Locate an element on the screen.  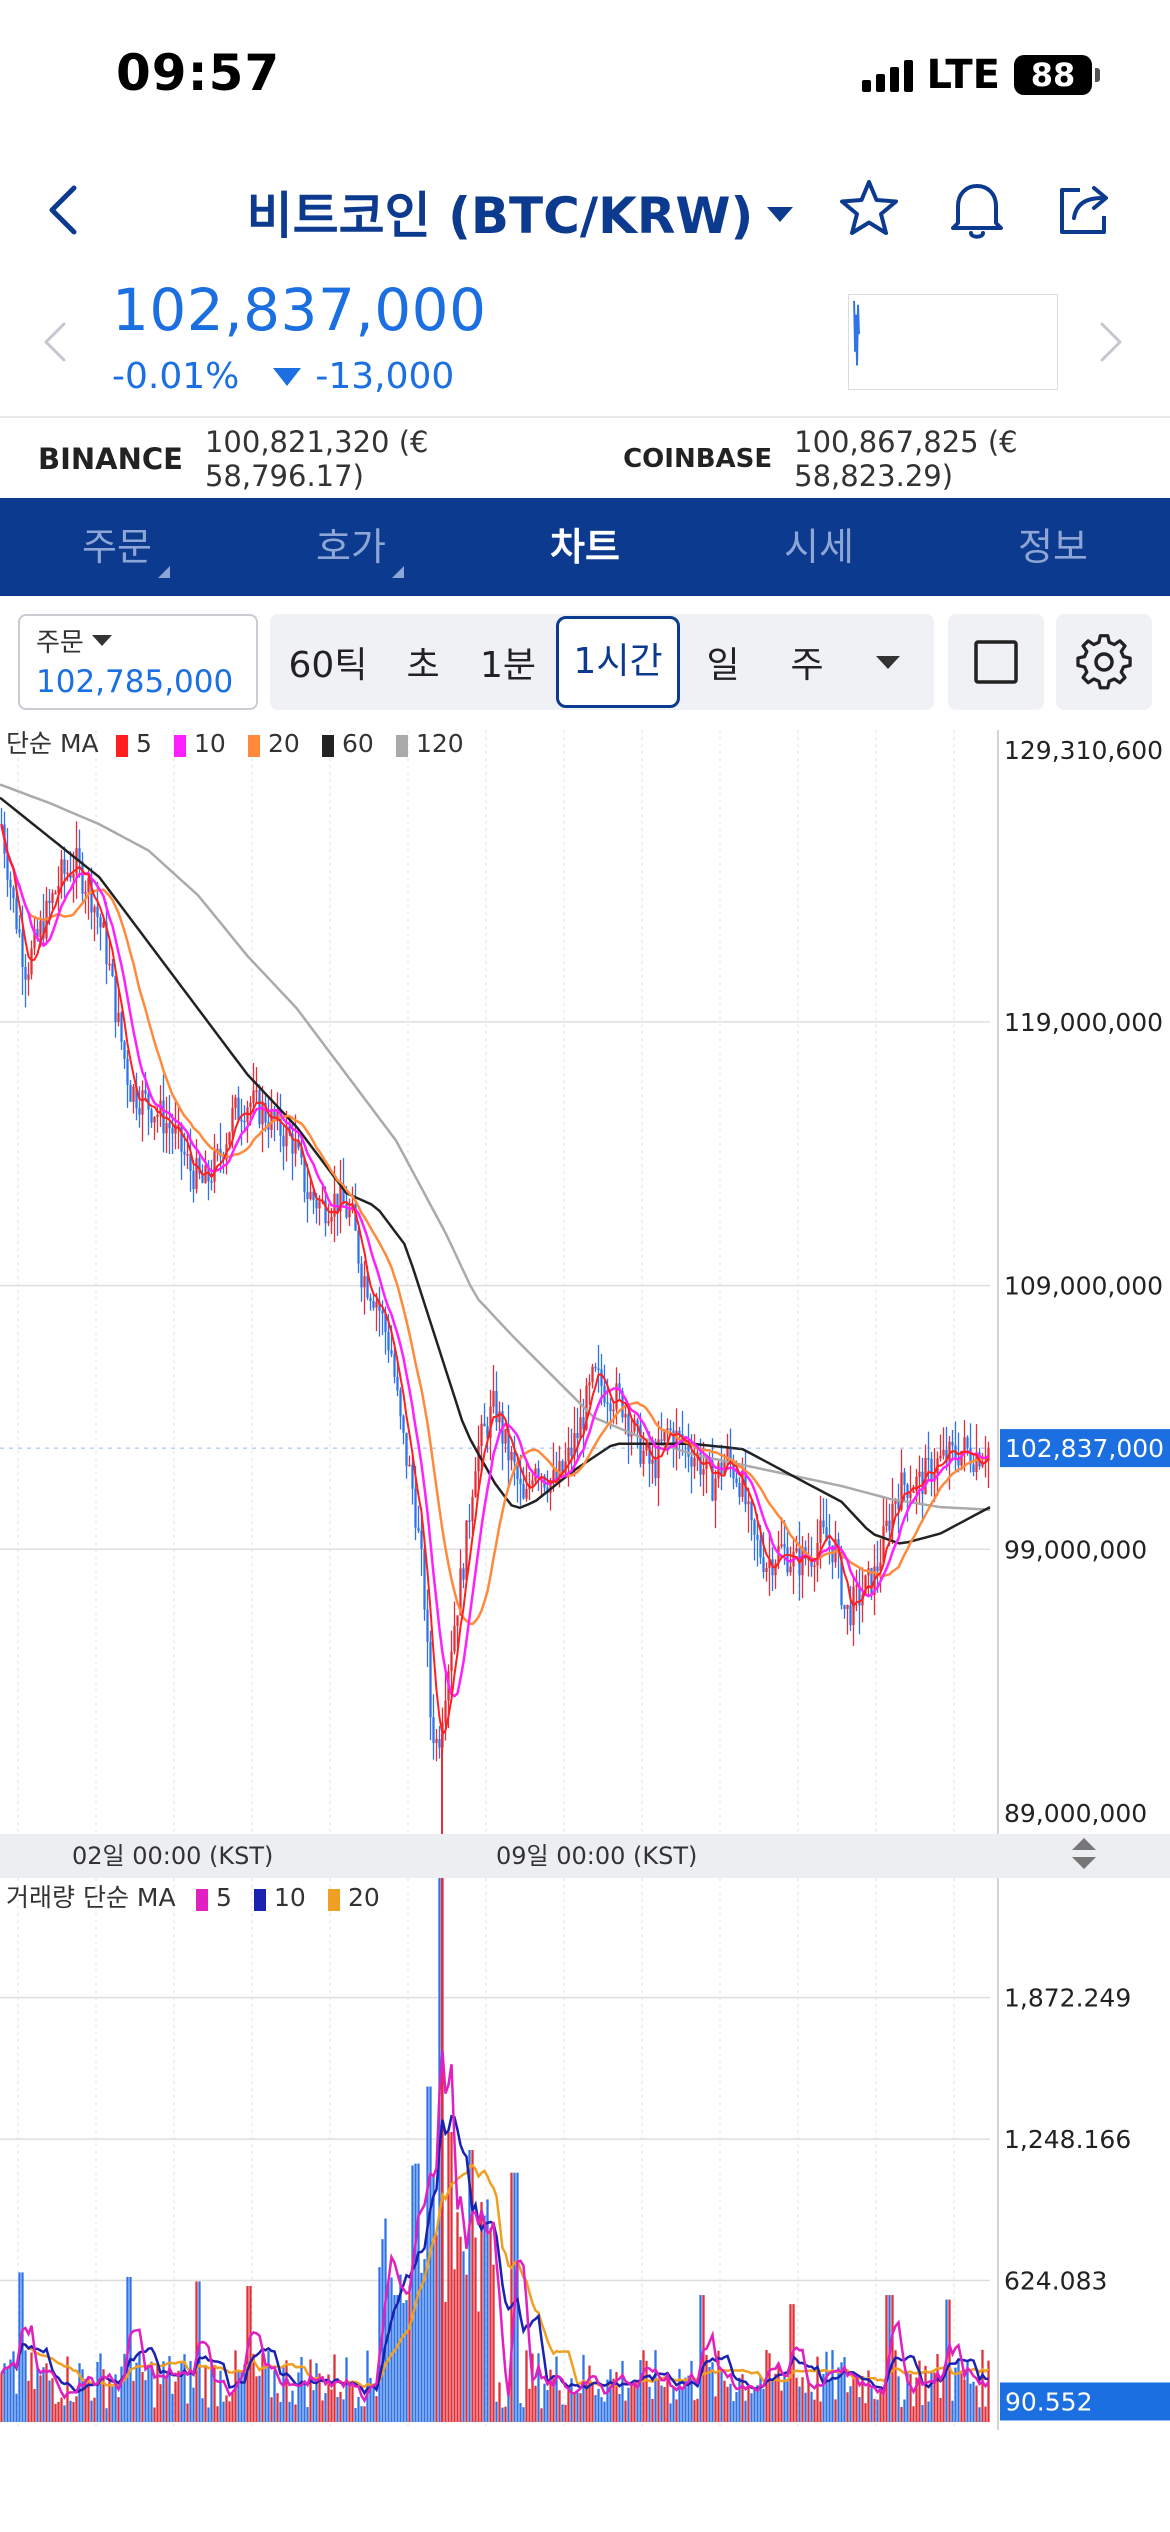
battery-level: 88 is located at coordinates (1053, 75).